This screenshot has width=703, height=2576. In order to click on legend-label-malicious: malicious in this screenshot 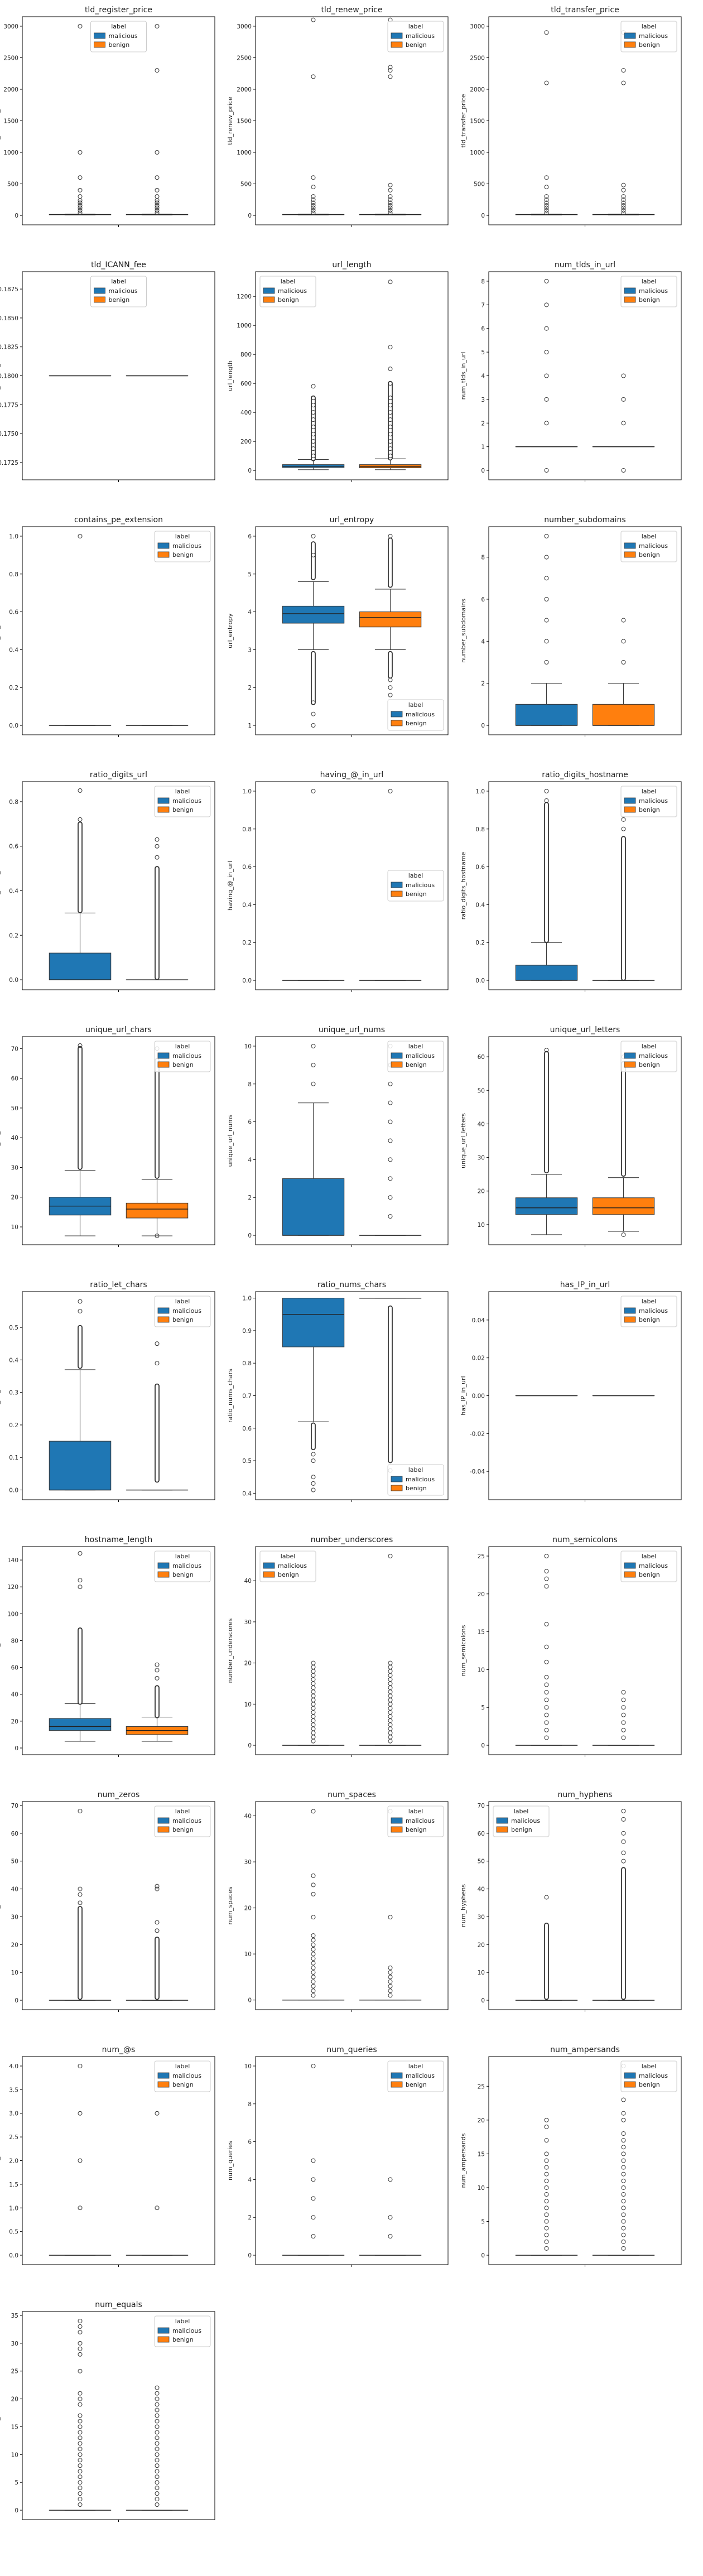, I will do `click(186, 2331)`.